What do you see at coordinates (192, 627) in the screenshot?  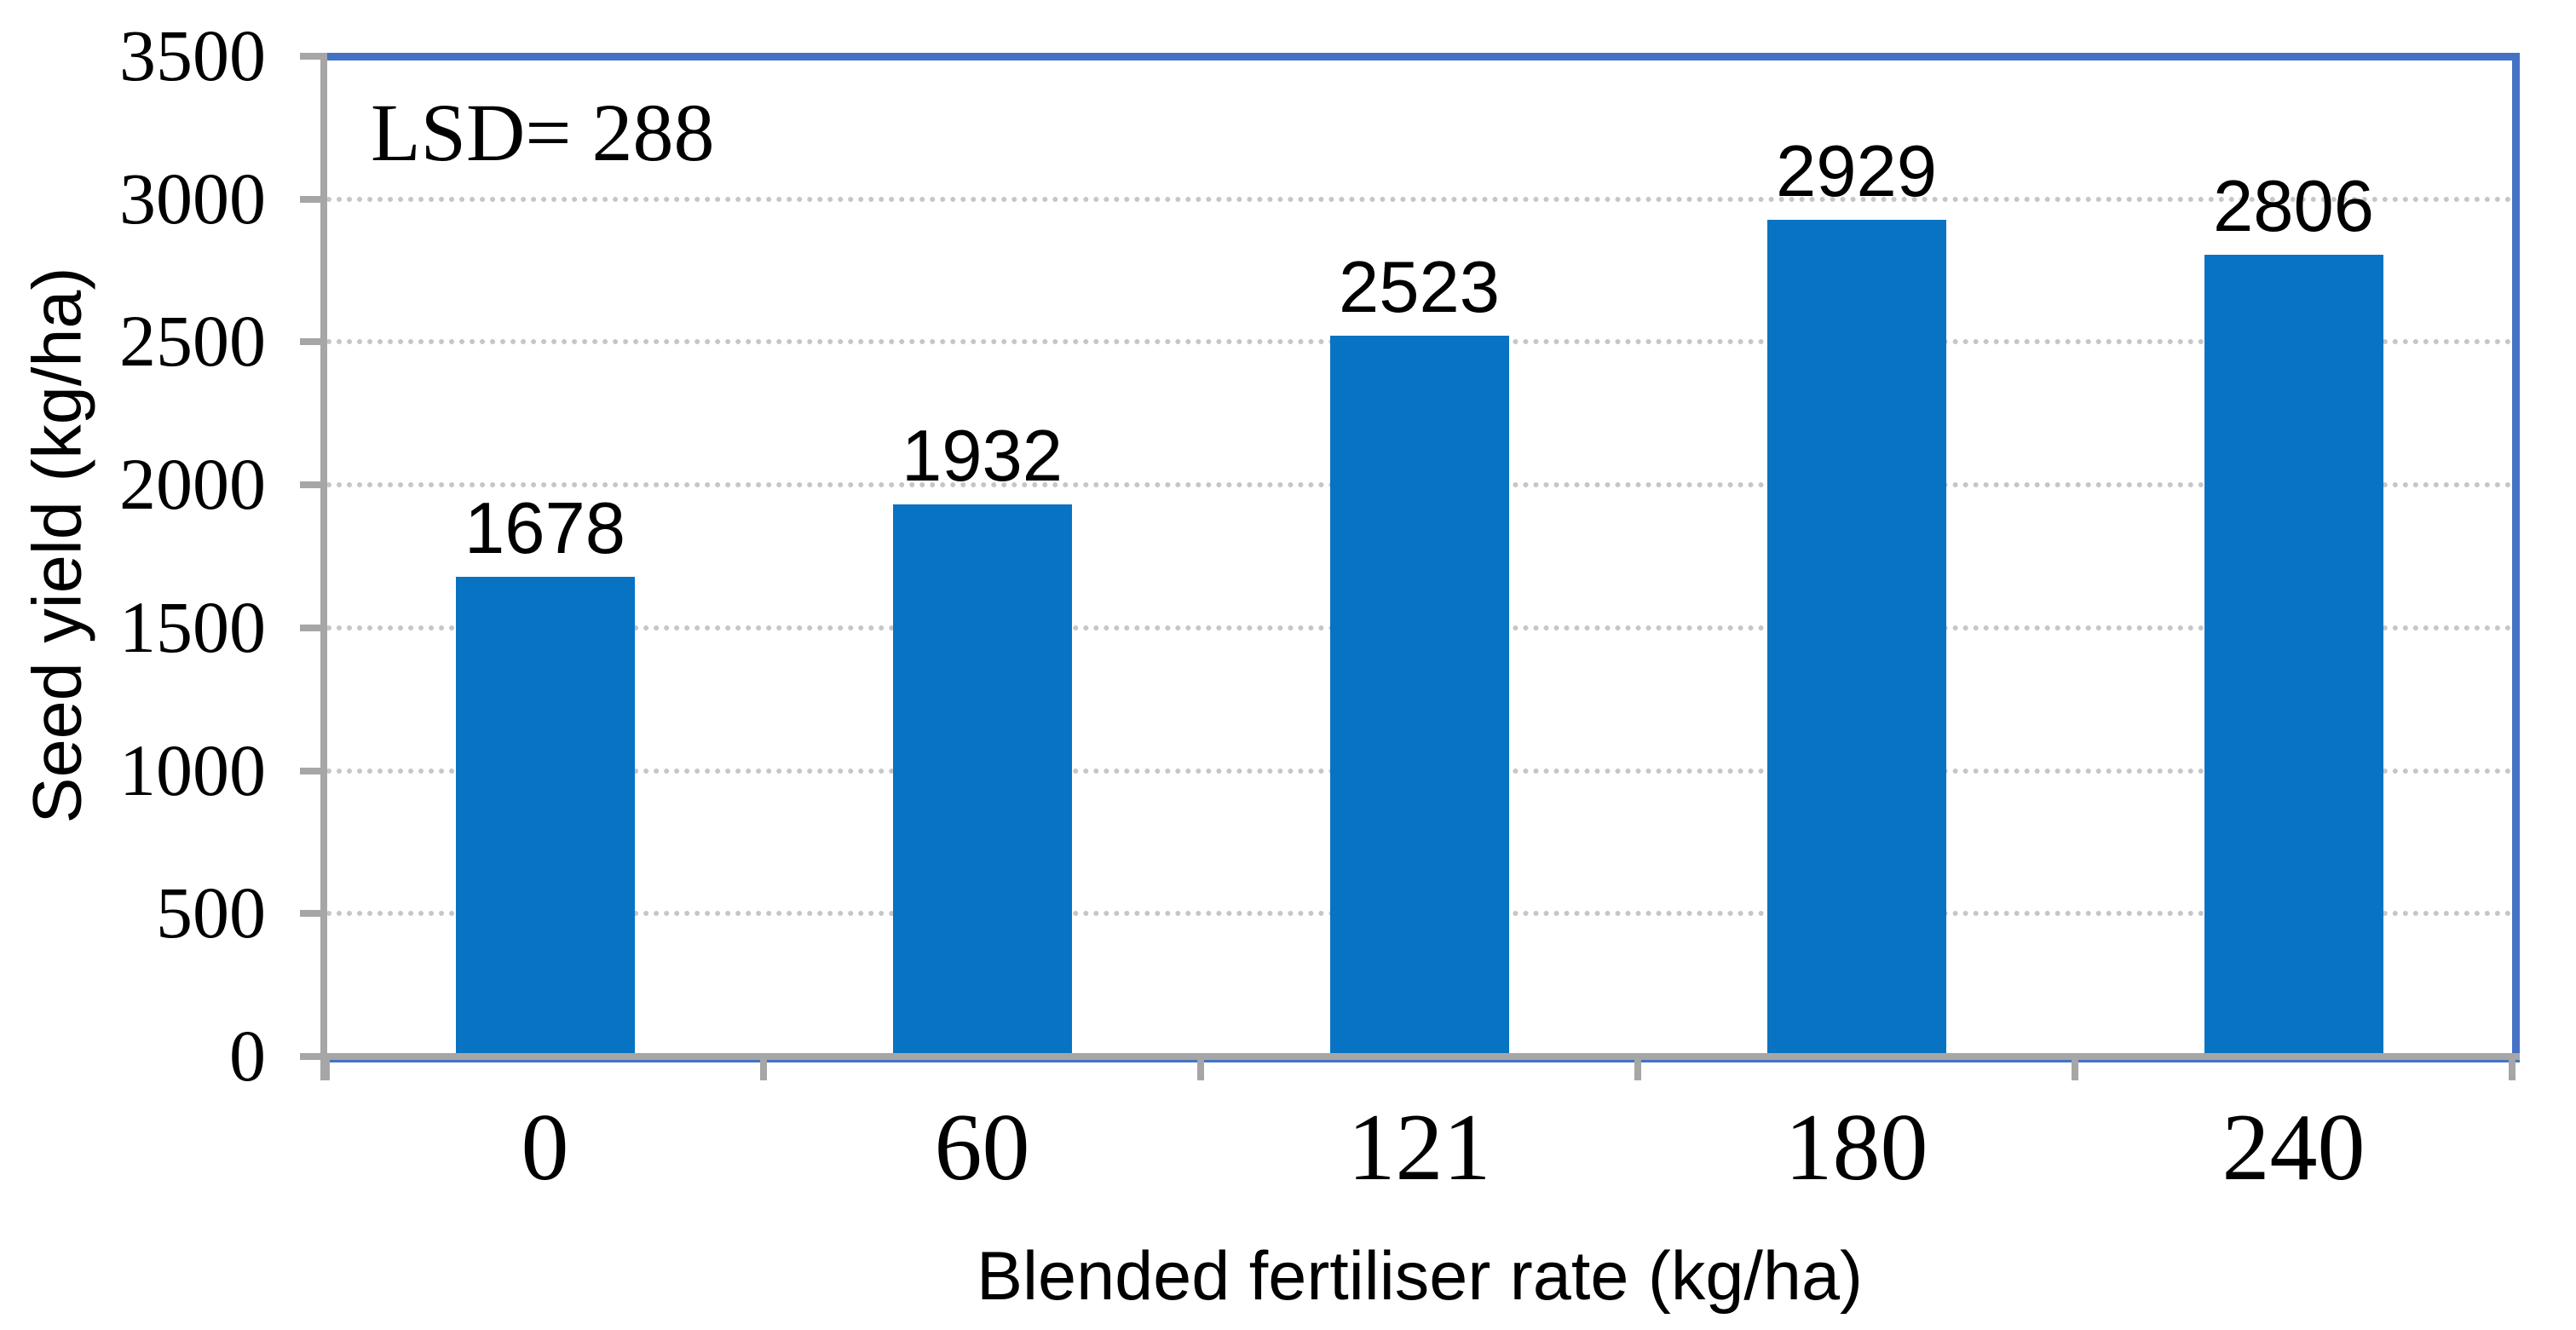 I see `y-tick-label: 1500` at bounding box center [192, 627].